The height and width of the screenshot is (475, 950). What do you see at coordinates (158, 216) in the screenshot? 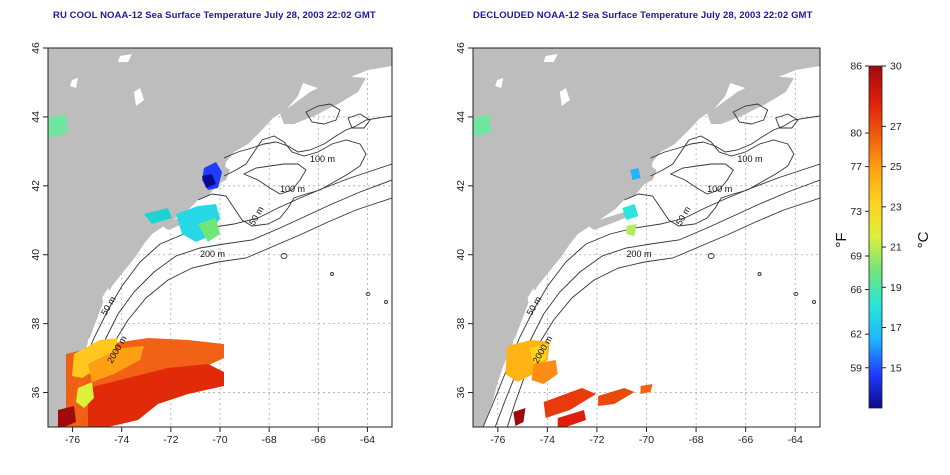
I see `sst-patch-long-island-sound` at bounding box center [158, 216].